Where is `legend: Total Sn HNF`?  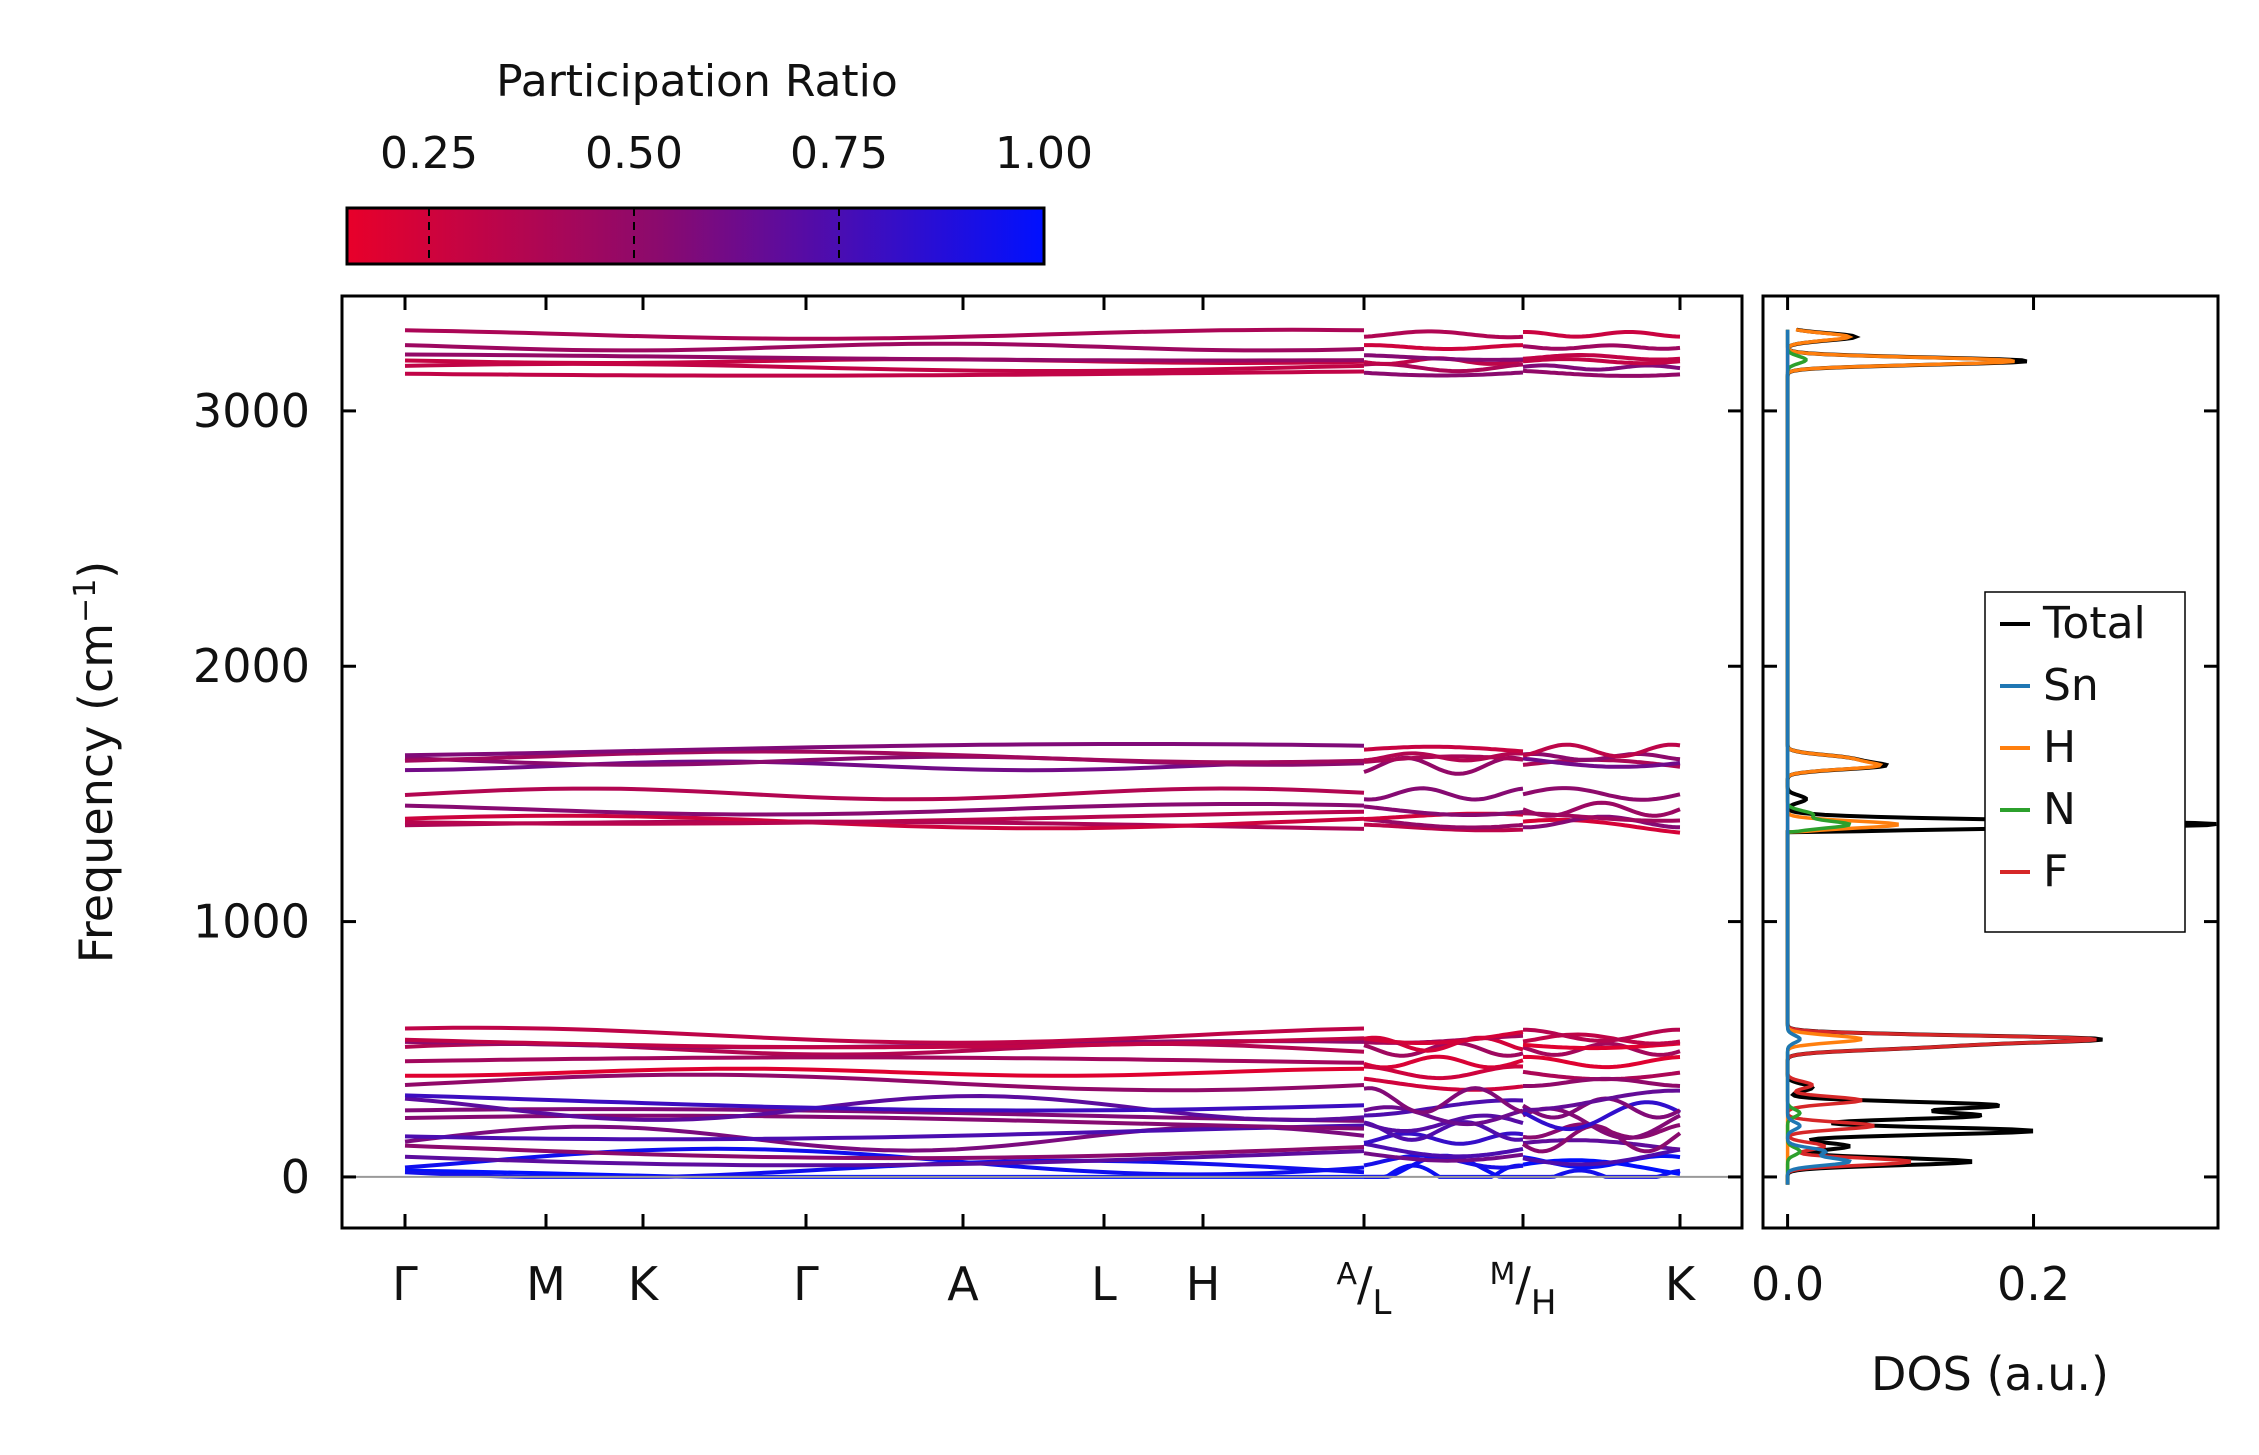
legend: Total Sn HNF is located at coordinates (2085, 762).